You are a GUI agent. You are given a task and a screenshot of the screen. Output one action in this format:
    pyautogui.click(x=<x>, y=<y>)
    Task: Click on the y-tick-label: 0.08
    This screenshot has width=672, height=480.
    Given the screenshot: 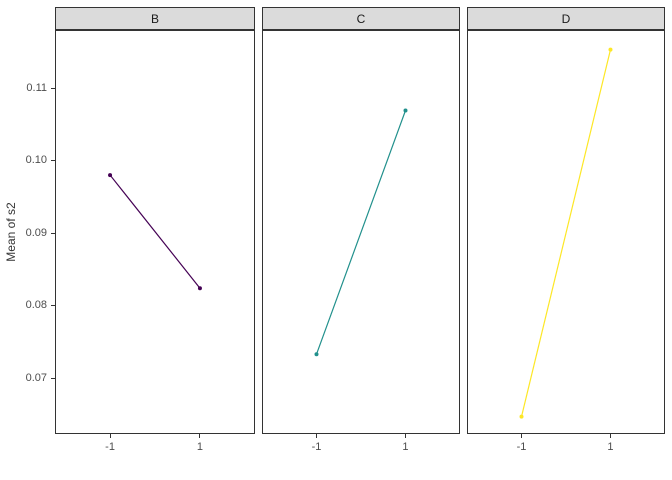 What is the action you would take?
    pyautogui.click(x=36, y=305)
    